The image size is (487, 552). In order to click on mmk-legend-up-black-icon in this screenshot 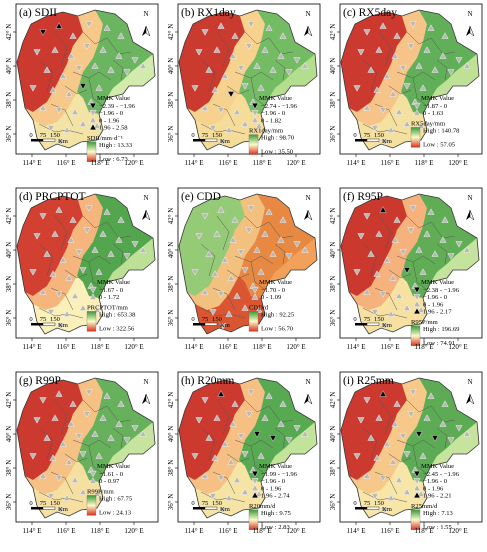, I will do `click(417, 495)`.